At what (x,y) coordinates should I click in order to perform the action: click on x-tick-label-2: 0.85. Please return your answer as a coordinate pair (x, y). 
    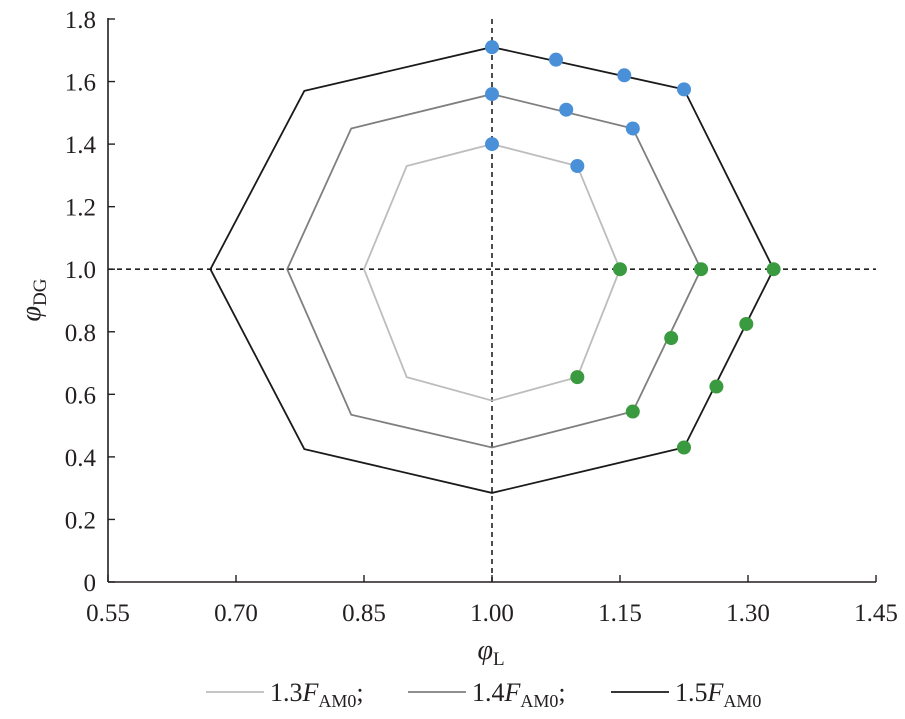
    Looking at the image, I should click on (364, 613).